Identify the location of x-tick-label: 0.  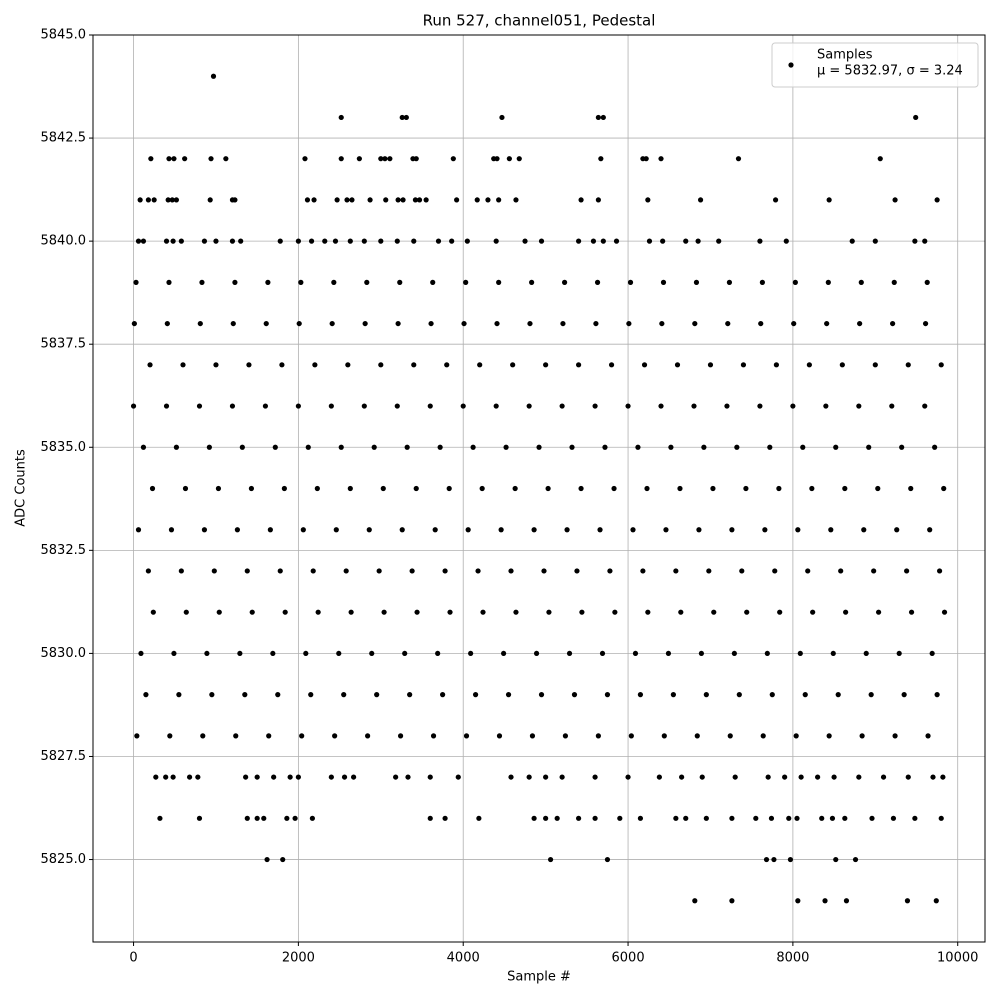
(133, 958).